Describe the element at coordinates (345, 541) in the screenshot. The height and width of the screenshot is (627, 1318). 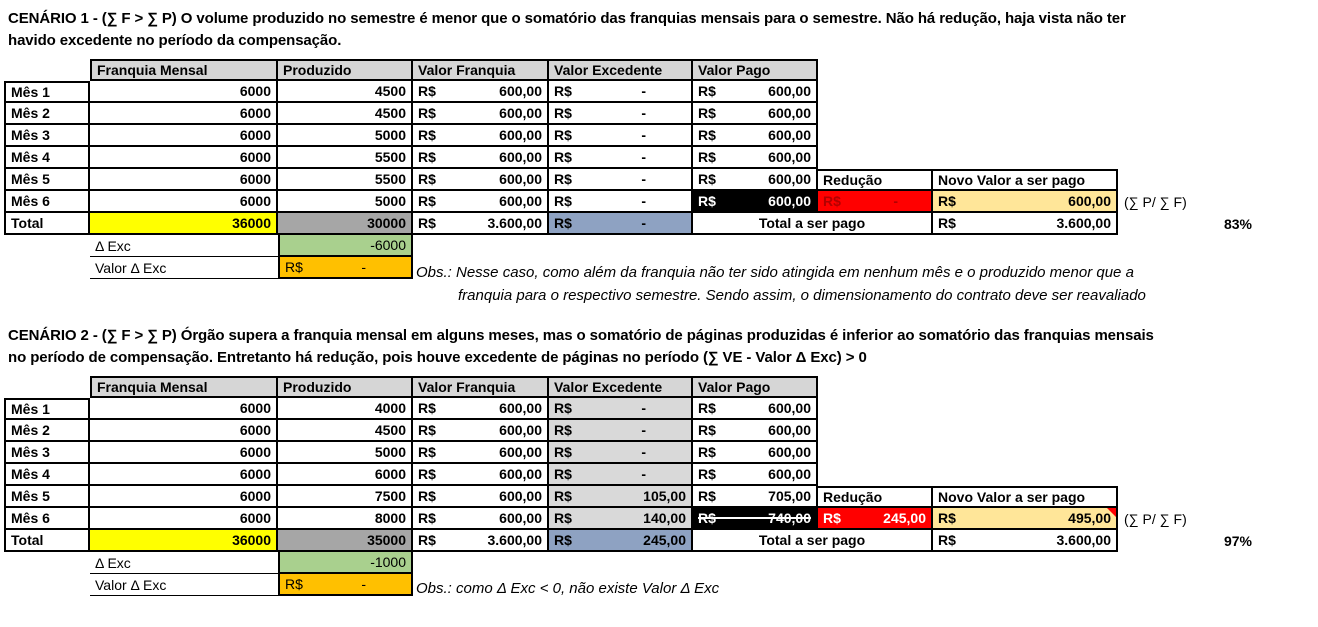
I see `total-produzido-cell: 35000` at that location.